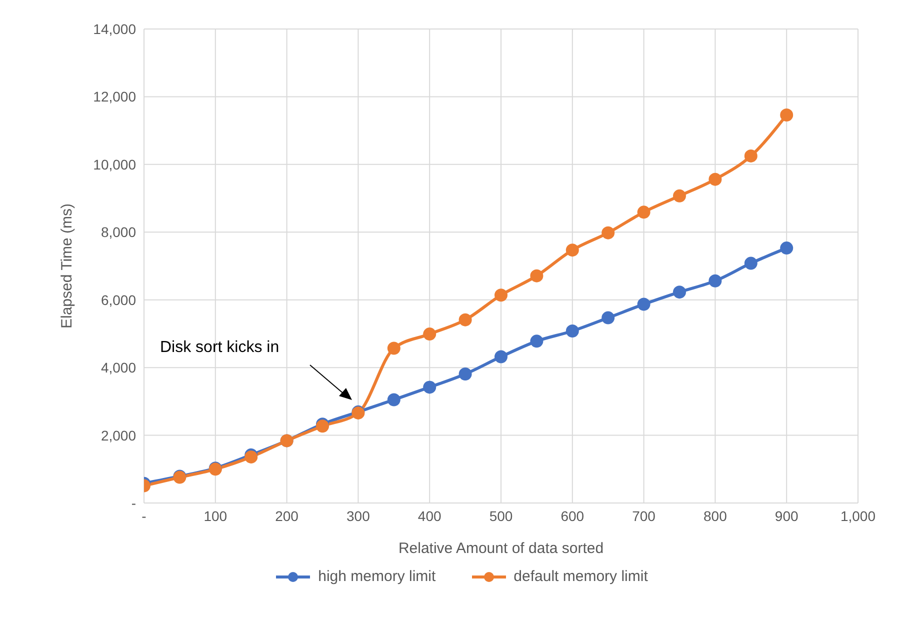  What do you see at coordinates (572, 516) in the screenshot?
I see `x-tick-label: 600` at bounding box center [572, 516].